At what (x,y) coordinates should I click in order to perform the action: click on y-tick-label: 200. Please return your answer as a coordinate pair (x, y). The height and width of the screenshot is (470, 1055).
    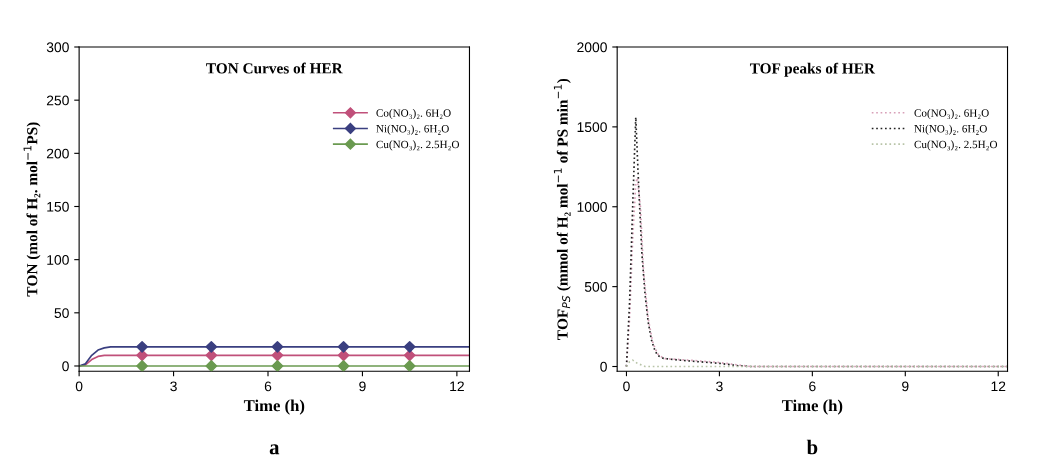
    Looking at the image, I should click on (57, 153).